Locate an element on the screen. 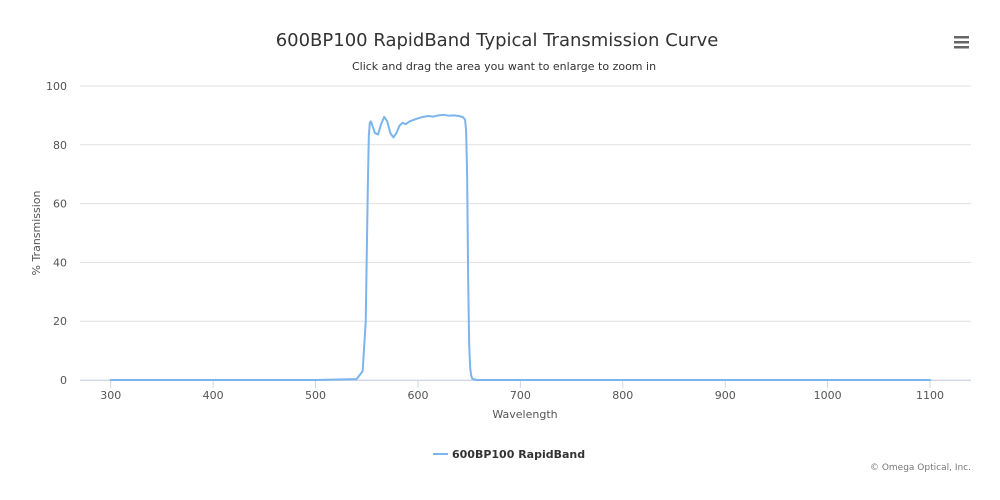 Image resolution: width=1000 pixels, height=500 pixels. legend-item-label: 600BP100 RapidBand is located at coordinates (518, 454).